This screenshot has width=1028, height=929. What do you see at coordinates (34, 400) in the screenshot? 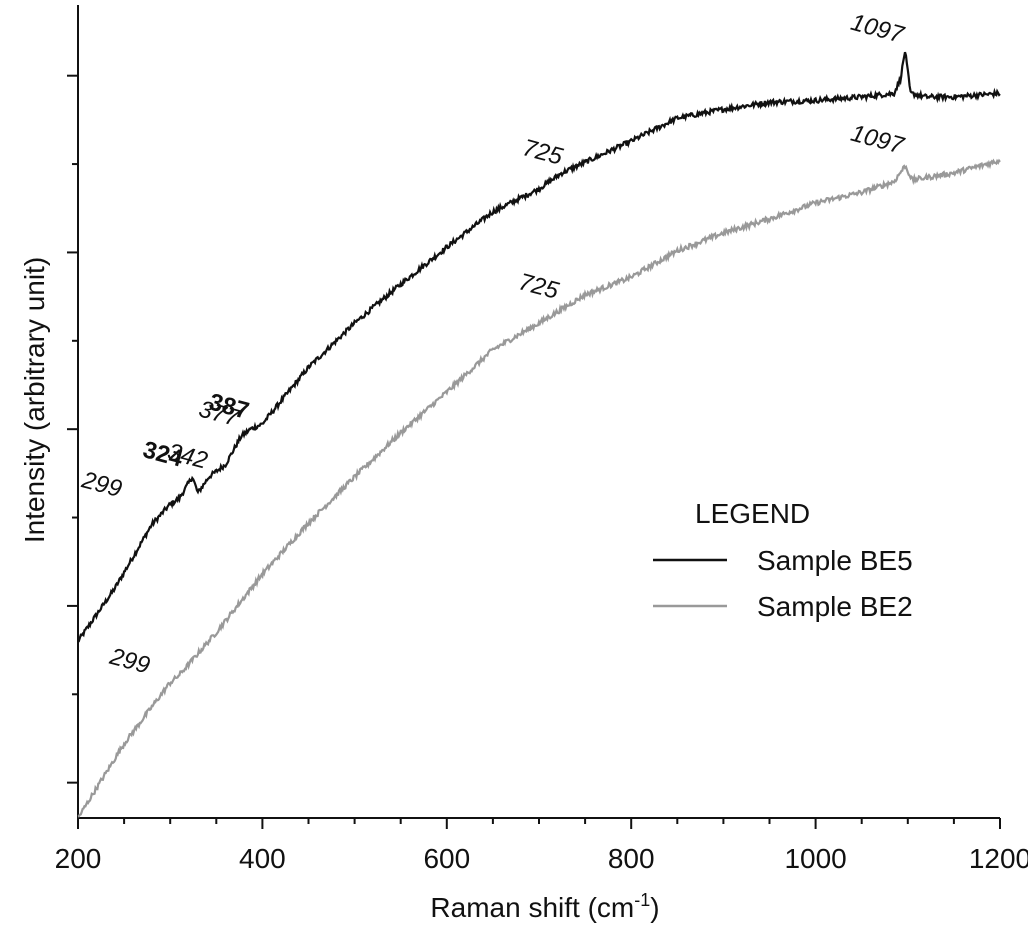
I see `y-axis-title: Intensity (arbitrary unit)` at bounding box center [34, 400].